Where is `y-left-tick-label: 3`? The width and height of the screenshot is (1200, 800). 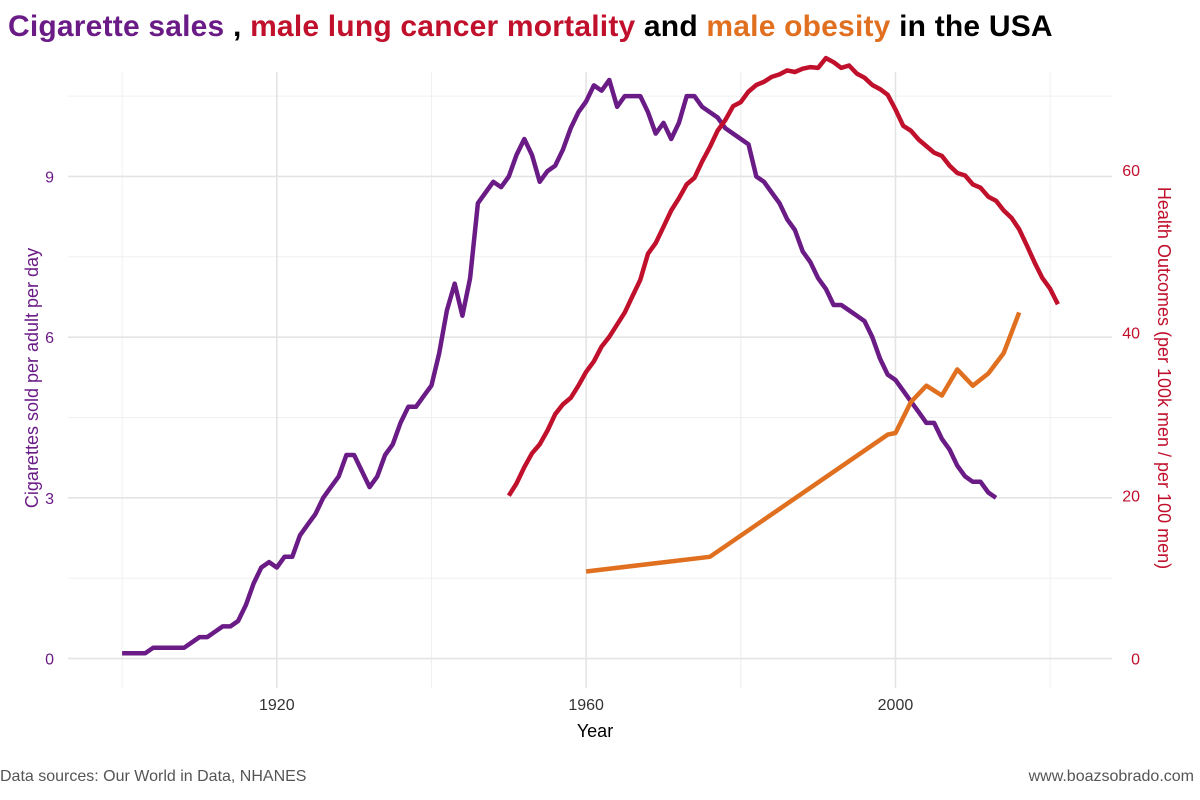 y-left-tick-label: 3 is located at coordinates (49, 499).